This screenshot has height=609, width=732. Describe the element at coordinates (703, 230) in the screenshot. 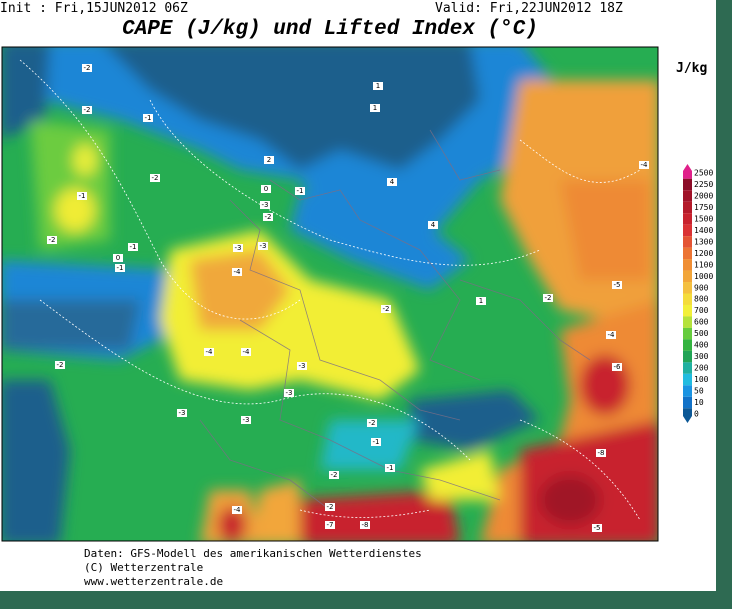

I see `colorbar-label: 1400` at that location.